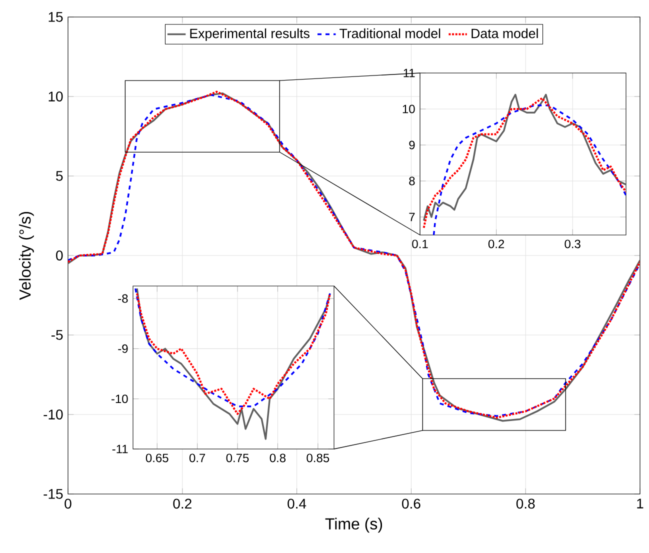  Describe the element at coordinates (120, 449) in the screenshot. I see `y-tick-label: -11` at that location.